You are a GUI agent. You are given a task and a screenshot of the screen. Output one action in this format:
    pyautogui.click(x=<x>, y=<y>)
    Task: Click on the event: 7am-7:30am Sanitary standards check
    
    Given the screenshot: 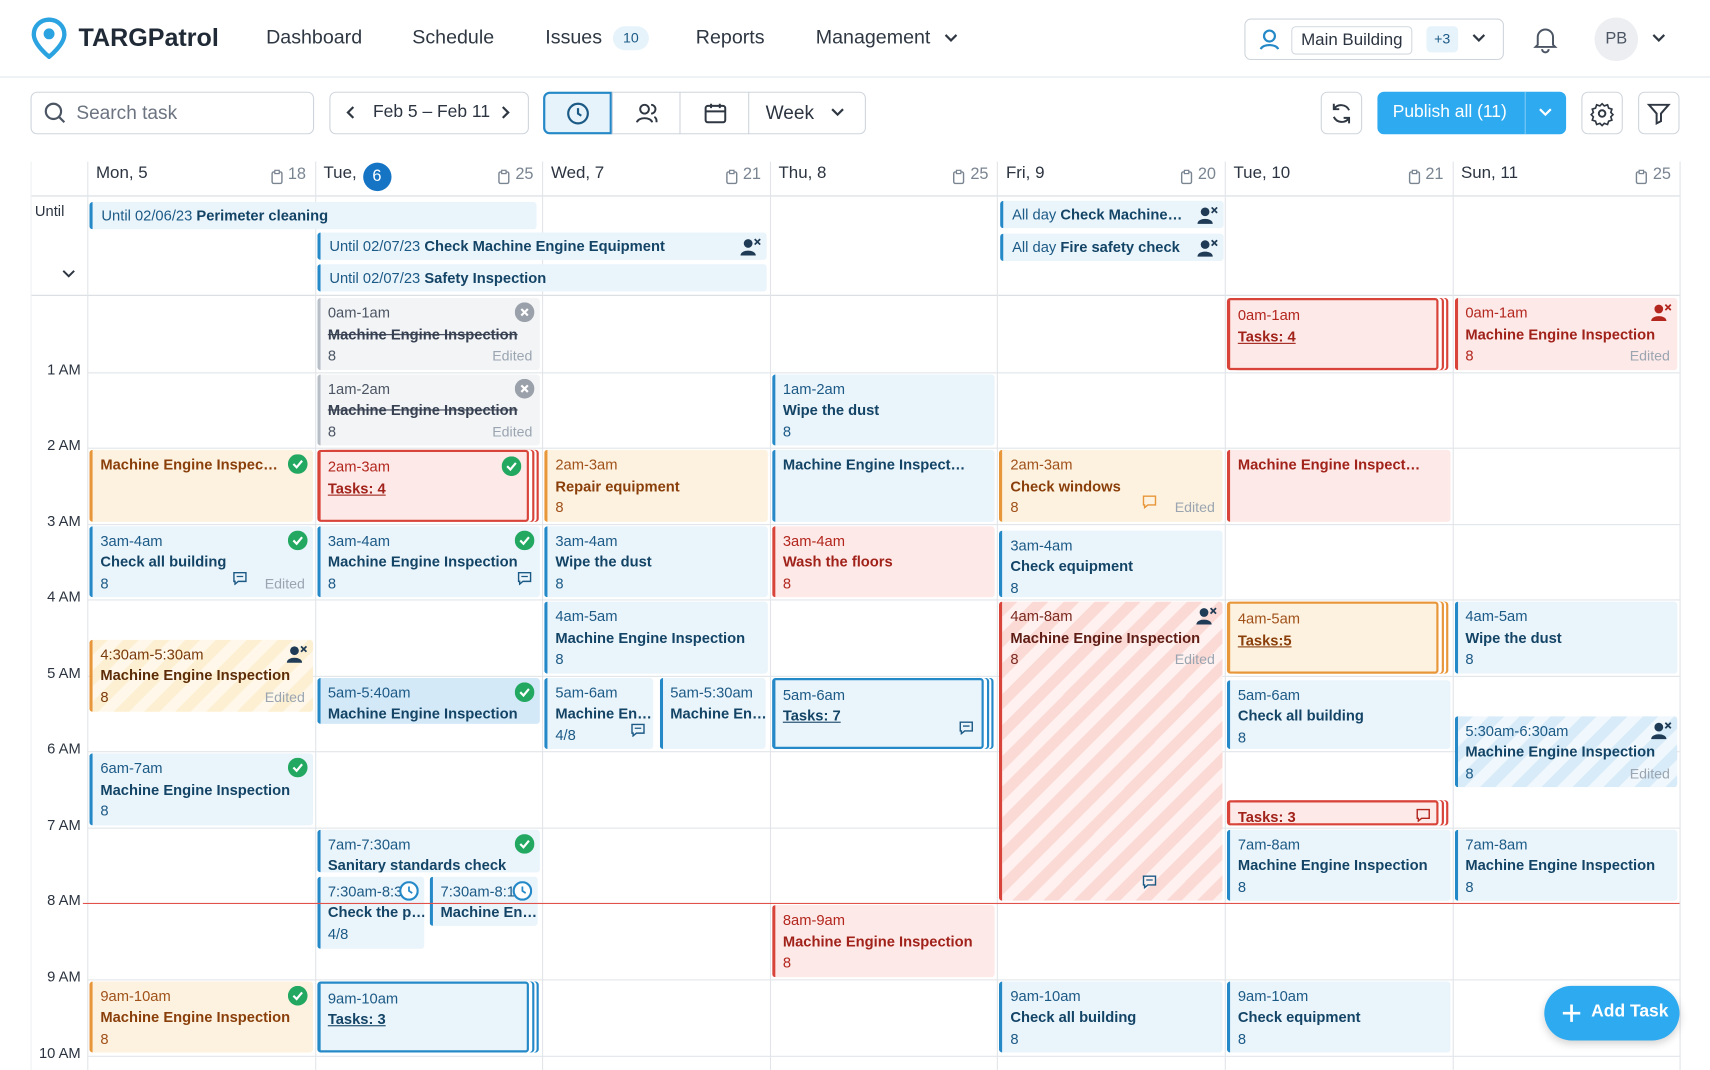 What is the action you would take?
    pyautogui.click(x=428, y=851)
    